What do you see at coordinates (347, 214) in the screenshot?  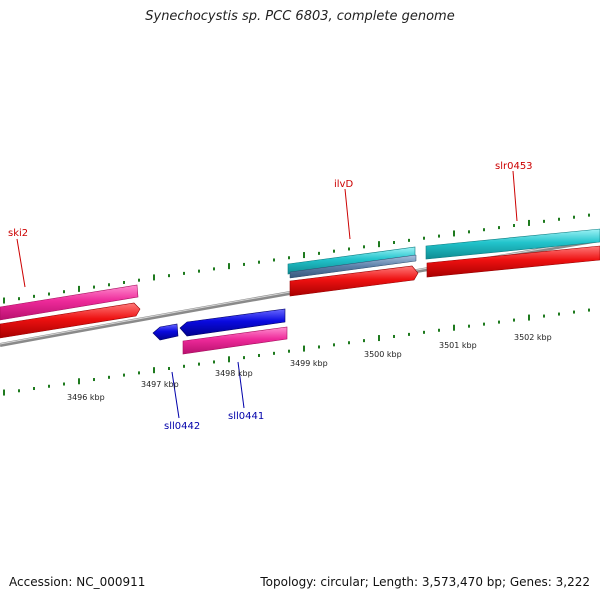 I see `ilvD-leader-line` at bounding box center [347, 214].